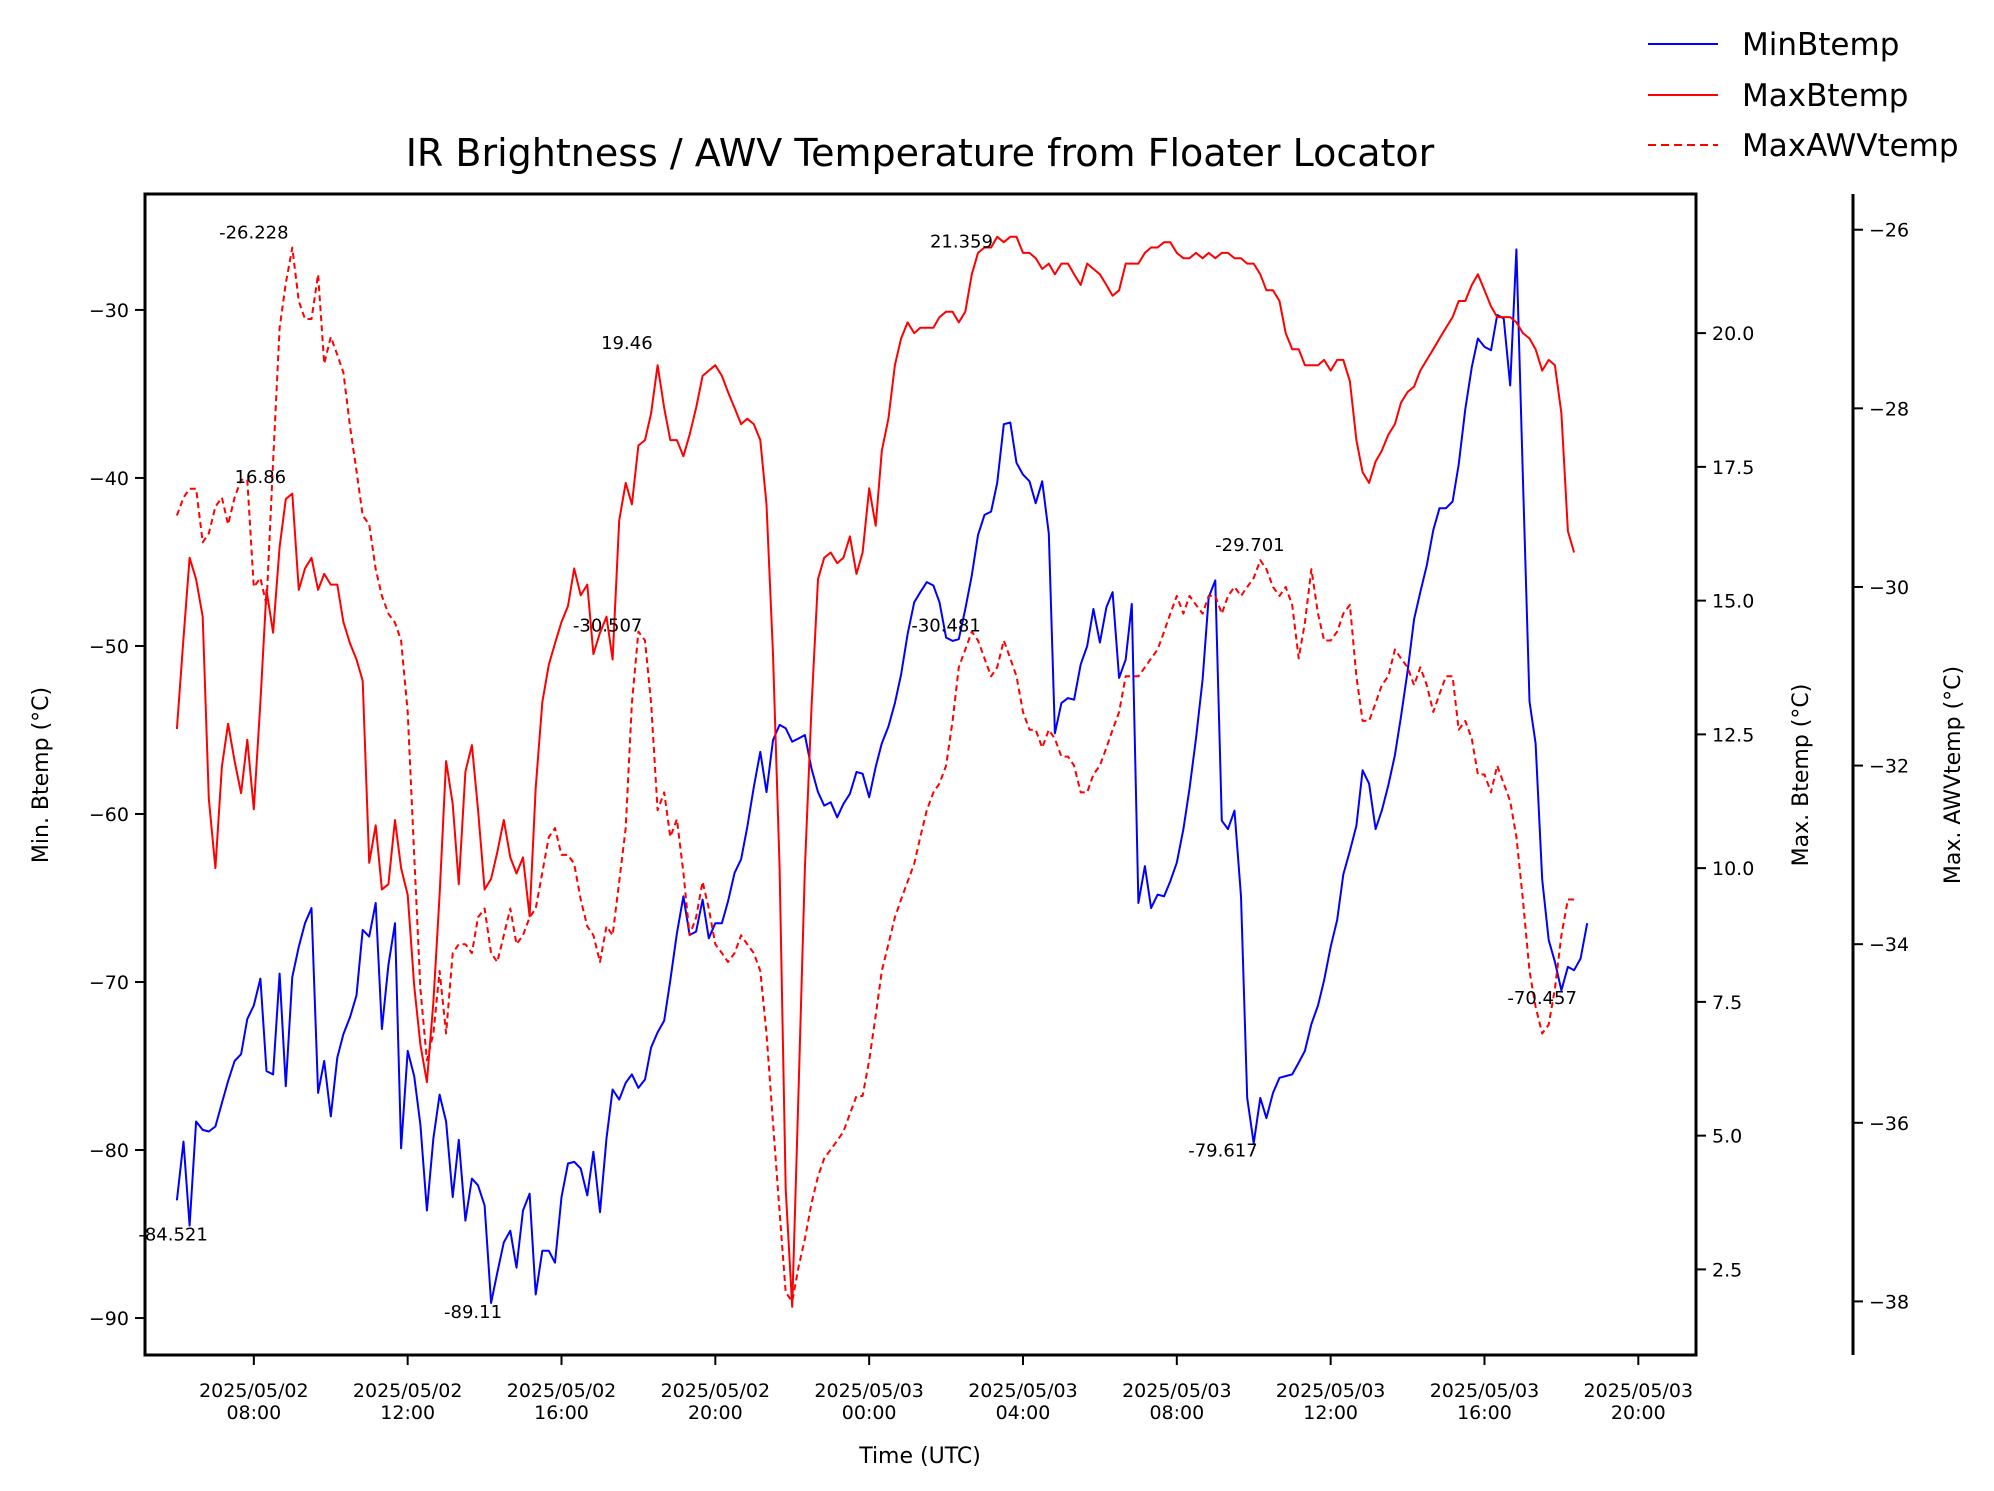  Describe the element at coordinates (1889, 409) in the screenshot. I see `far-right-tick-label: −28` at that location.